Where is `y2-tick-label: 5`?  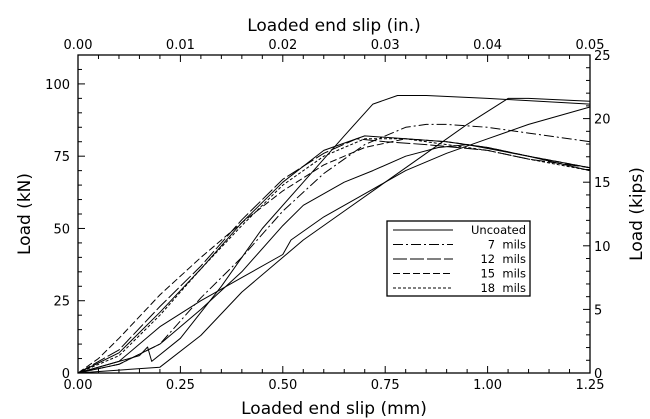 y2-tick-label: 5 is located at coordinates (598, 310).